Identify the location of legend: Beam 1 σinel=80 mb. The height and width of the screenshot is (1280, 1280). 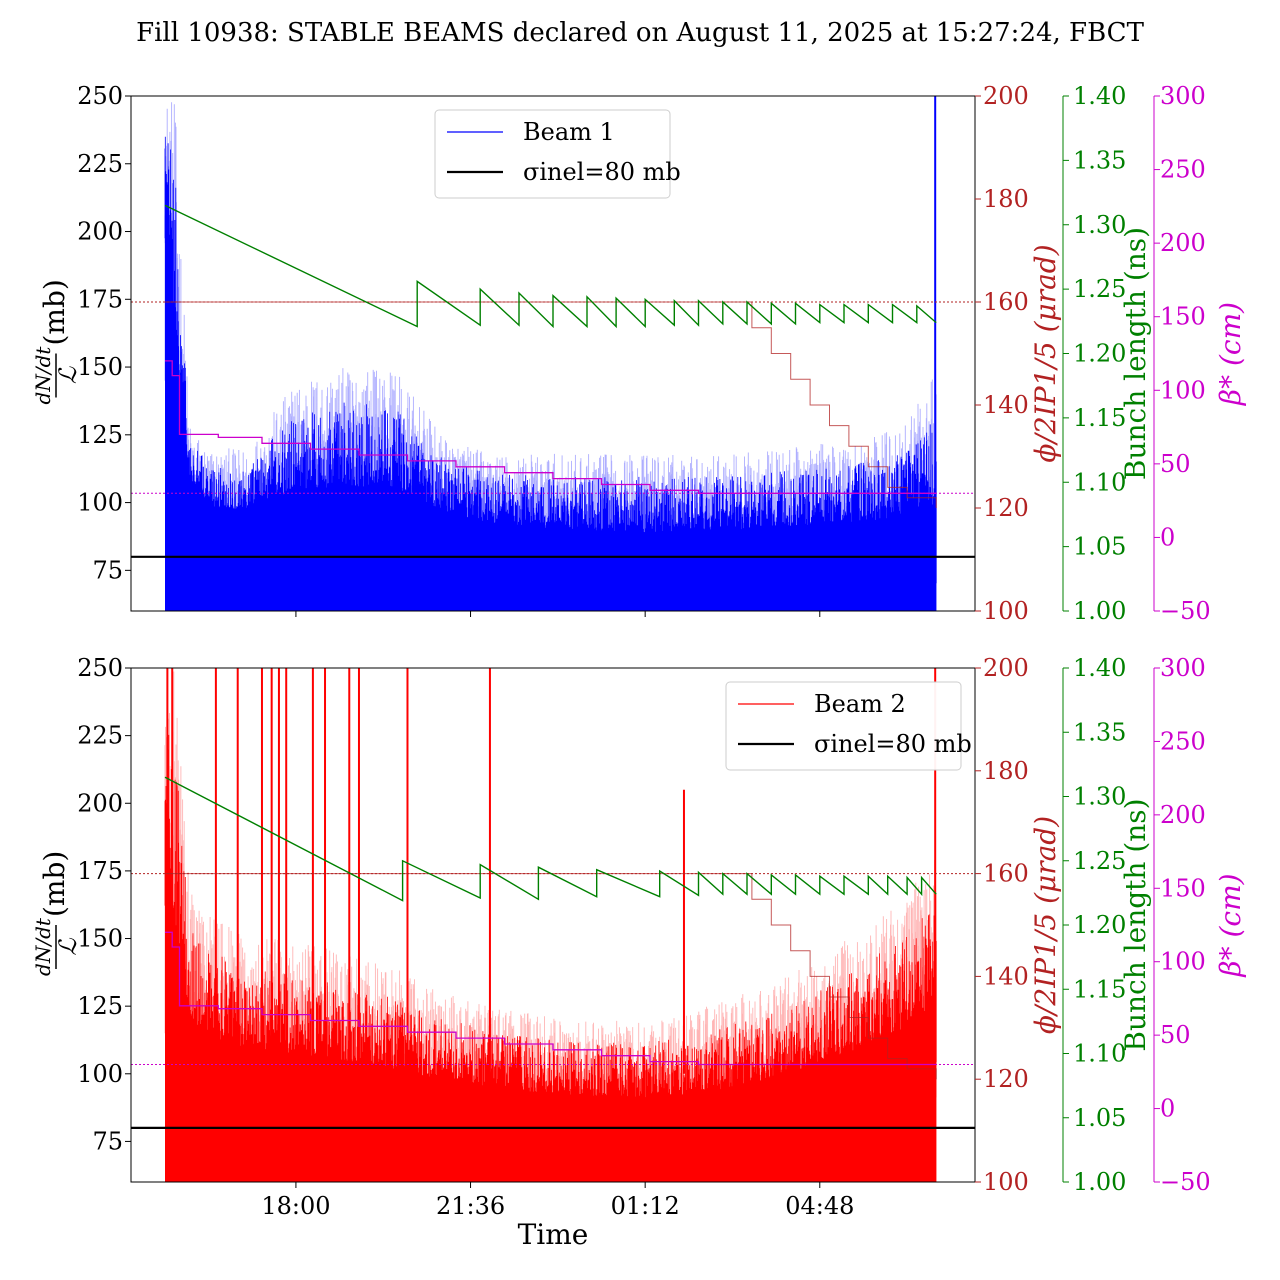
(557, 154).